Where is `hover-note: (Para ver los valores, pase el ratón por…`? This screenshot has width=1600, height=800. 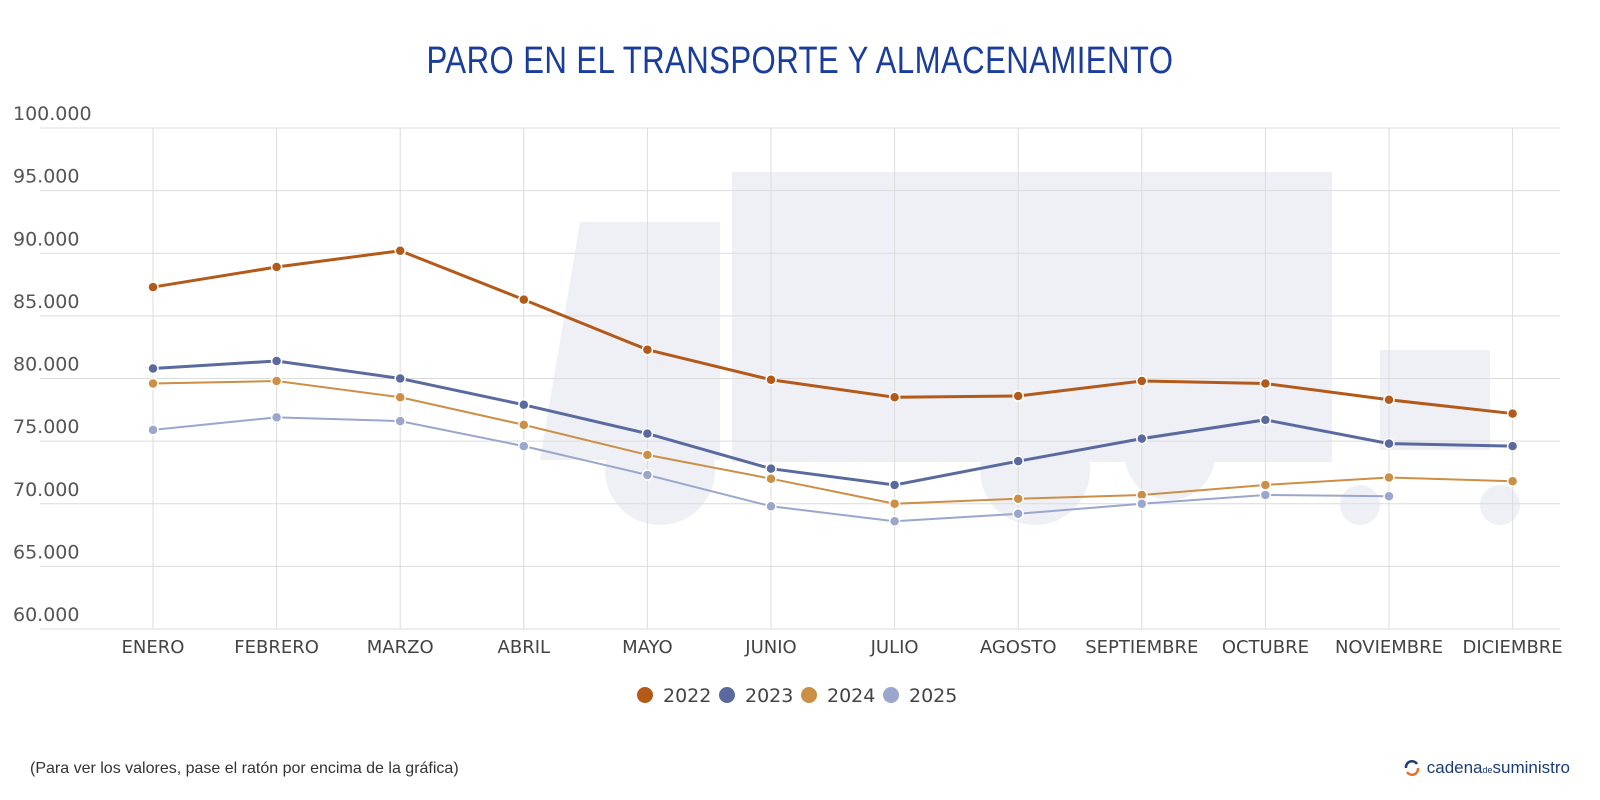 hover-note: (Para ver los valores, pase el ratón por… is located at coordinates (244, 768).